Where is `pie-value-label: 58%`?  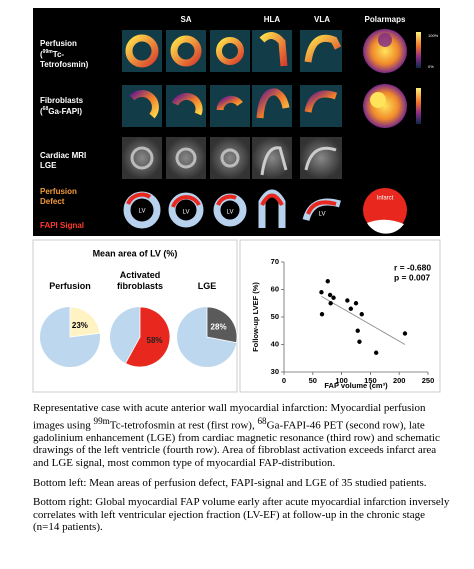 pie-value-label: 58% is located at coordinates (155, 340).